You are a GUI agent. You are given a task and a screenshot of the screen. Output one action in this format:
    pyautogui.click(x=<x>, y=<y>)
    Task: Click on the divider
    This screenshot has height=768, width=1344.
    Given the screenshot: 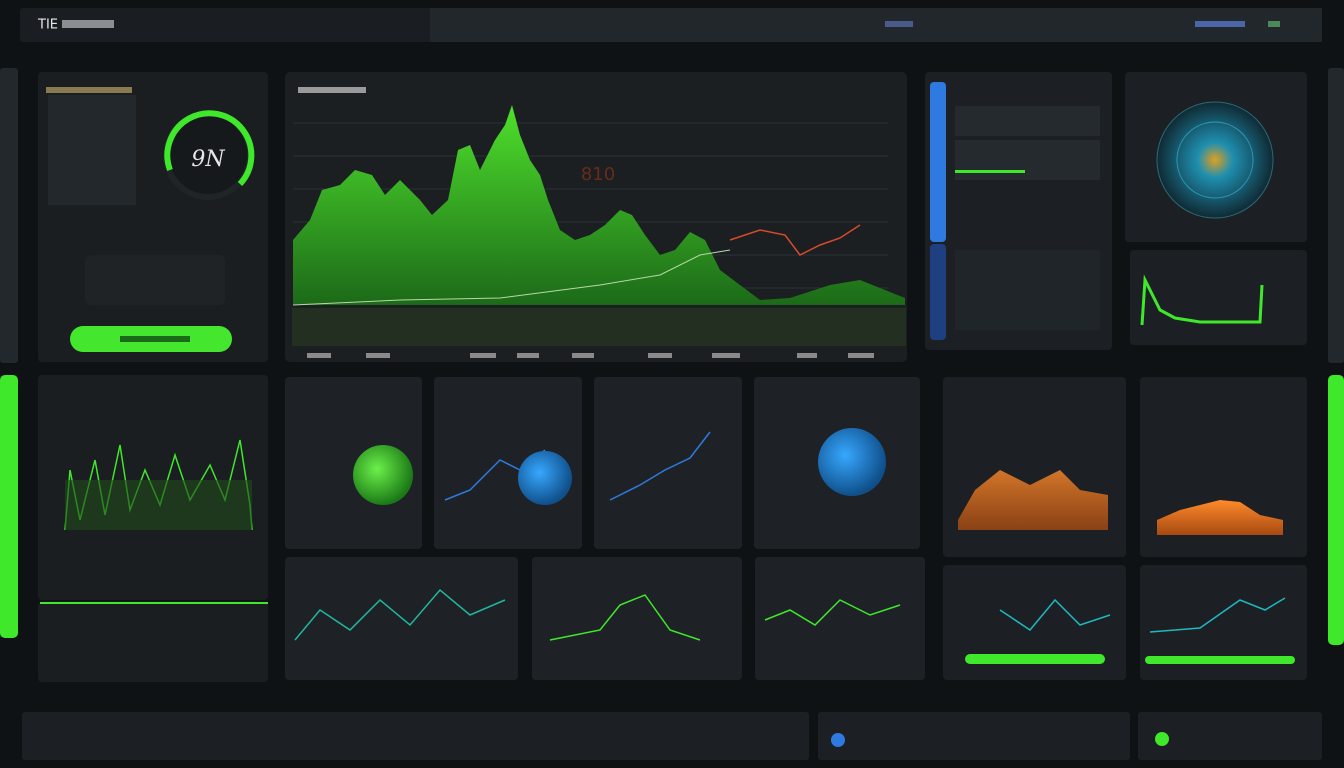 What is the action you would take?
    pyautogui.click(x=154, y=603)
    